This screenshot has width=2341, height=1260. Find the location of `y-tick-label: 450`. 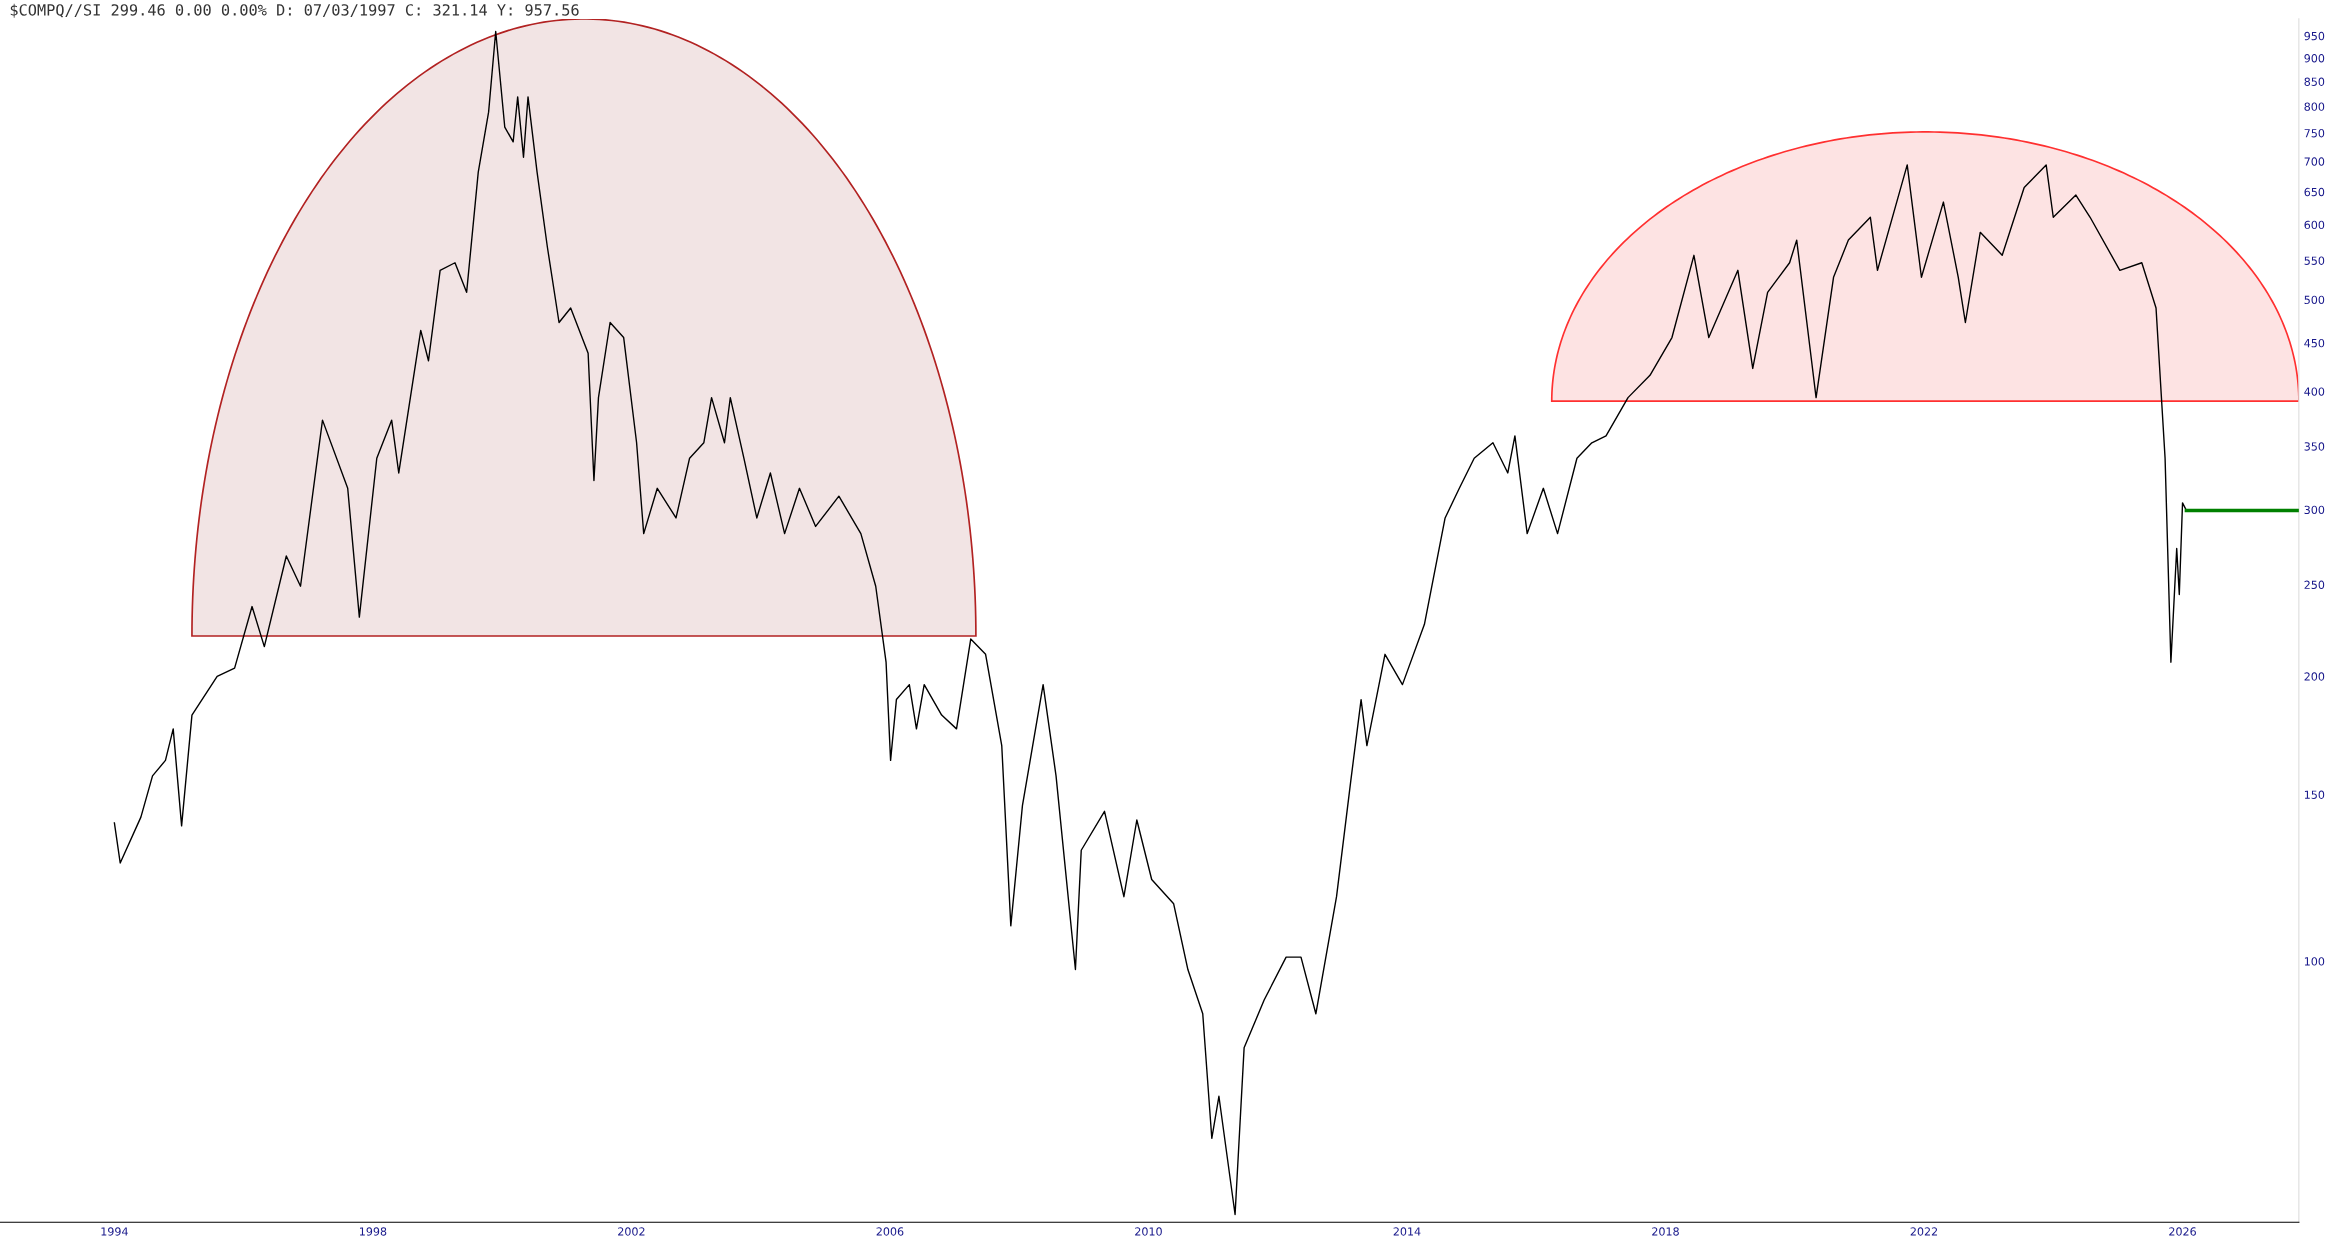

y-tick-label: 450 is located at coordinates (2314, 343).